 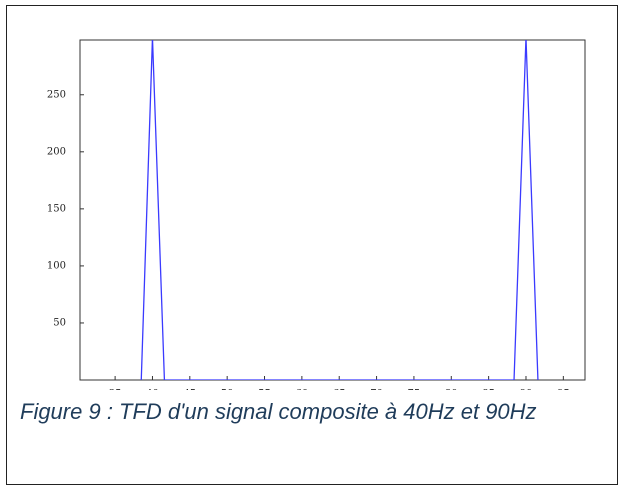 I want to click on y-tick-label: 150, so click(x=56, y=208).